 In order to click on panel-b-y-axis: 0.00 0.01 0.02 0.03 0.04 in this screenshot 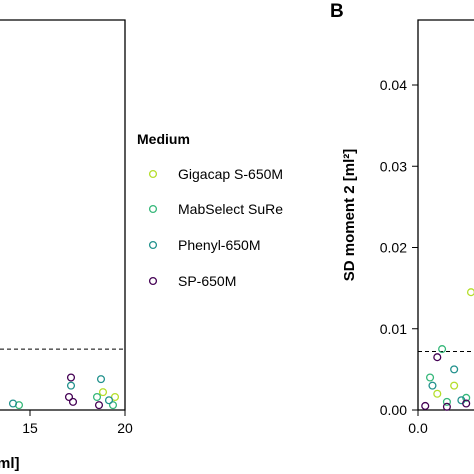, I will do `click(399, 247)`.